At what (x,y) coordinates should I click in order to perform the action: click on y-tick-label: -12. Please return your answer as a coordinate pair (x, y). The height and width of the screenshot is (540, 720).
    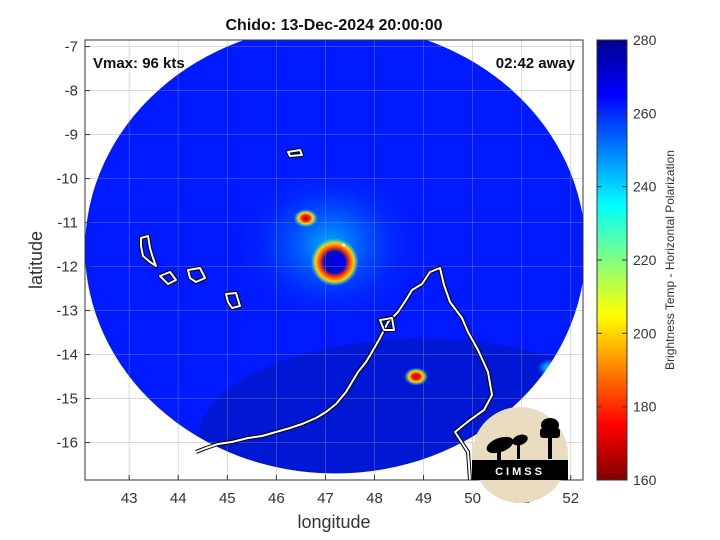
    Looking at the image, I should click on (67, 267).